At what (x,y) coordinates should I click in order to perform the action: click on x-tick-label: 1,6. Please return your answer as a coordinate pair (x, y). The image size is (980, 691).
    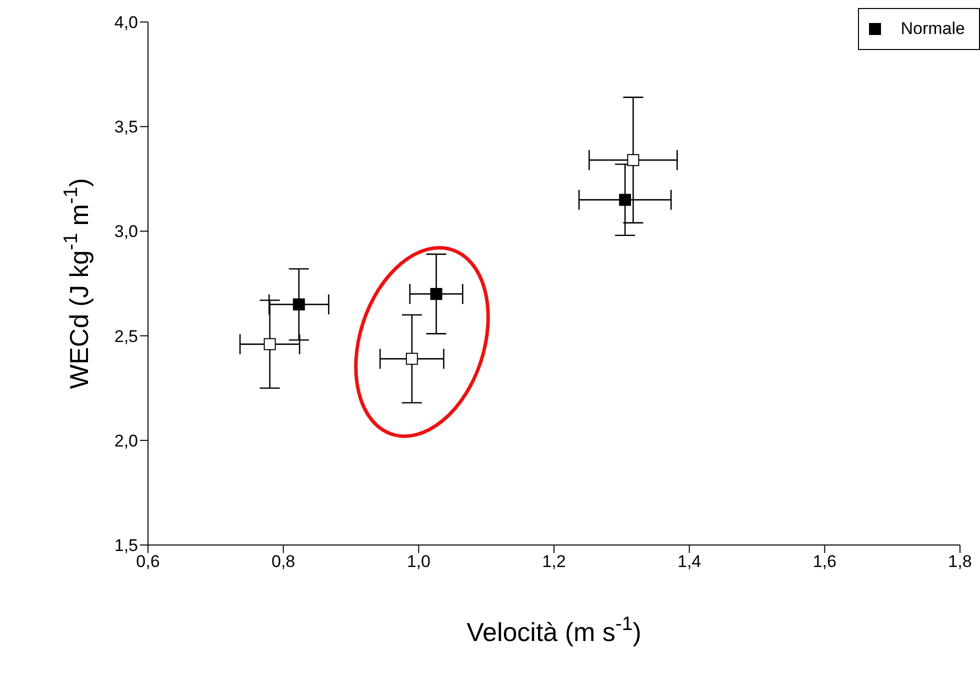
    Looking at the image, I should click on (824, 562).